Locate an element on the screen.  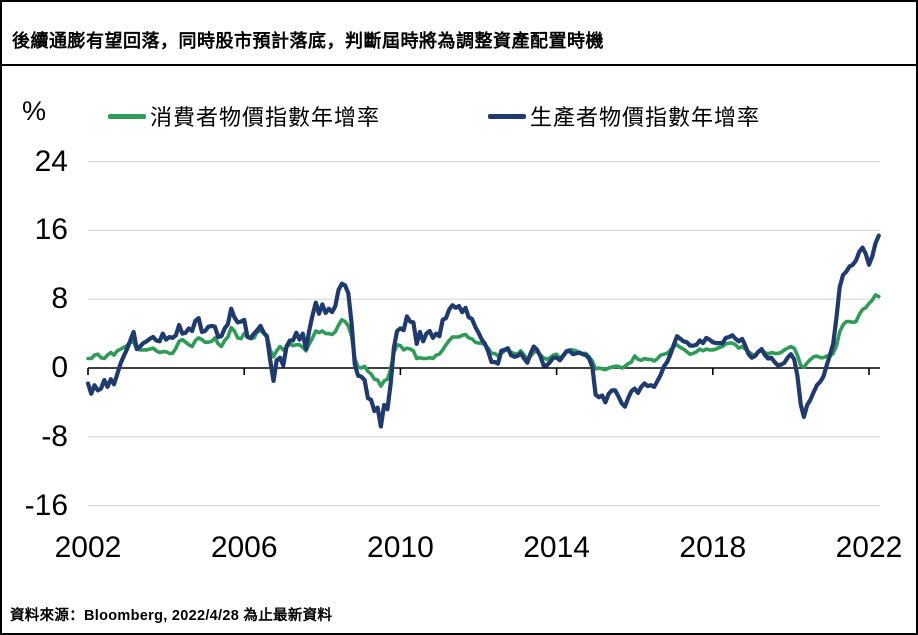
source-note: 資料來源：Bloomberg, 2022/4/28 為止最新資料 is located at coordinates (171, 616).